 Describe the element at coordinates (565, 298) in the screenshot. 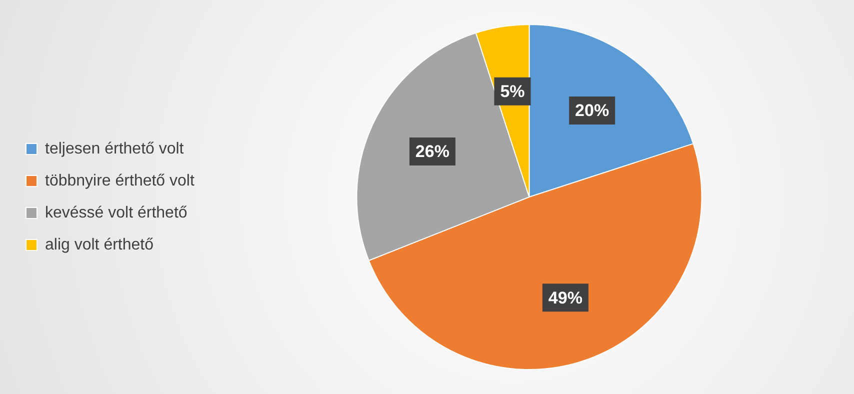

I see `data-label: 49%` at that location.